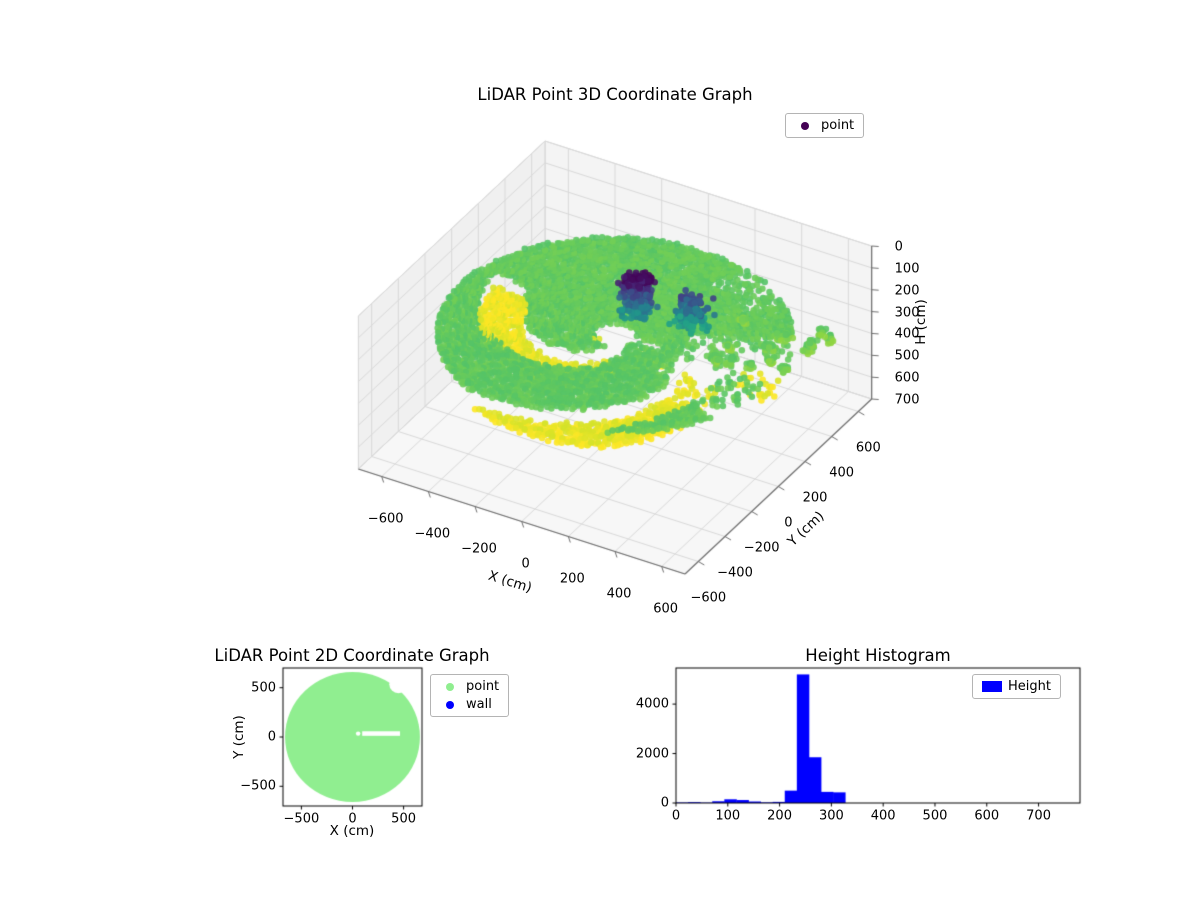 This screenshot has width=1200, height=900. I want to click on plot3d-h-tick-label: 400, so click(907, 334).